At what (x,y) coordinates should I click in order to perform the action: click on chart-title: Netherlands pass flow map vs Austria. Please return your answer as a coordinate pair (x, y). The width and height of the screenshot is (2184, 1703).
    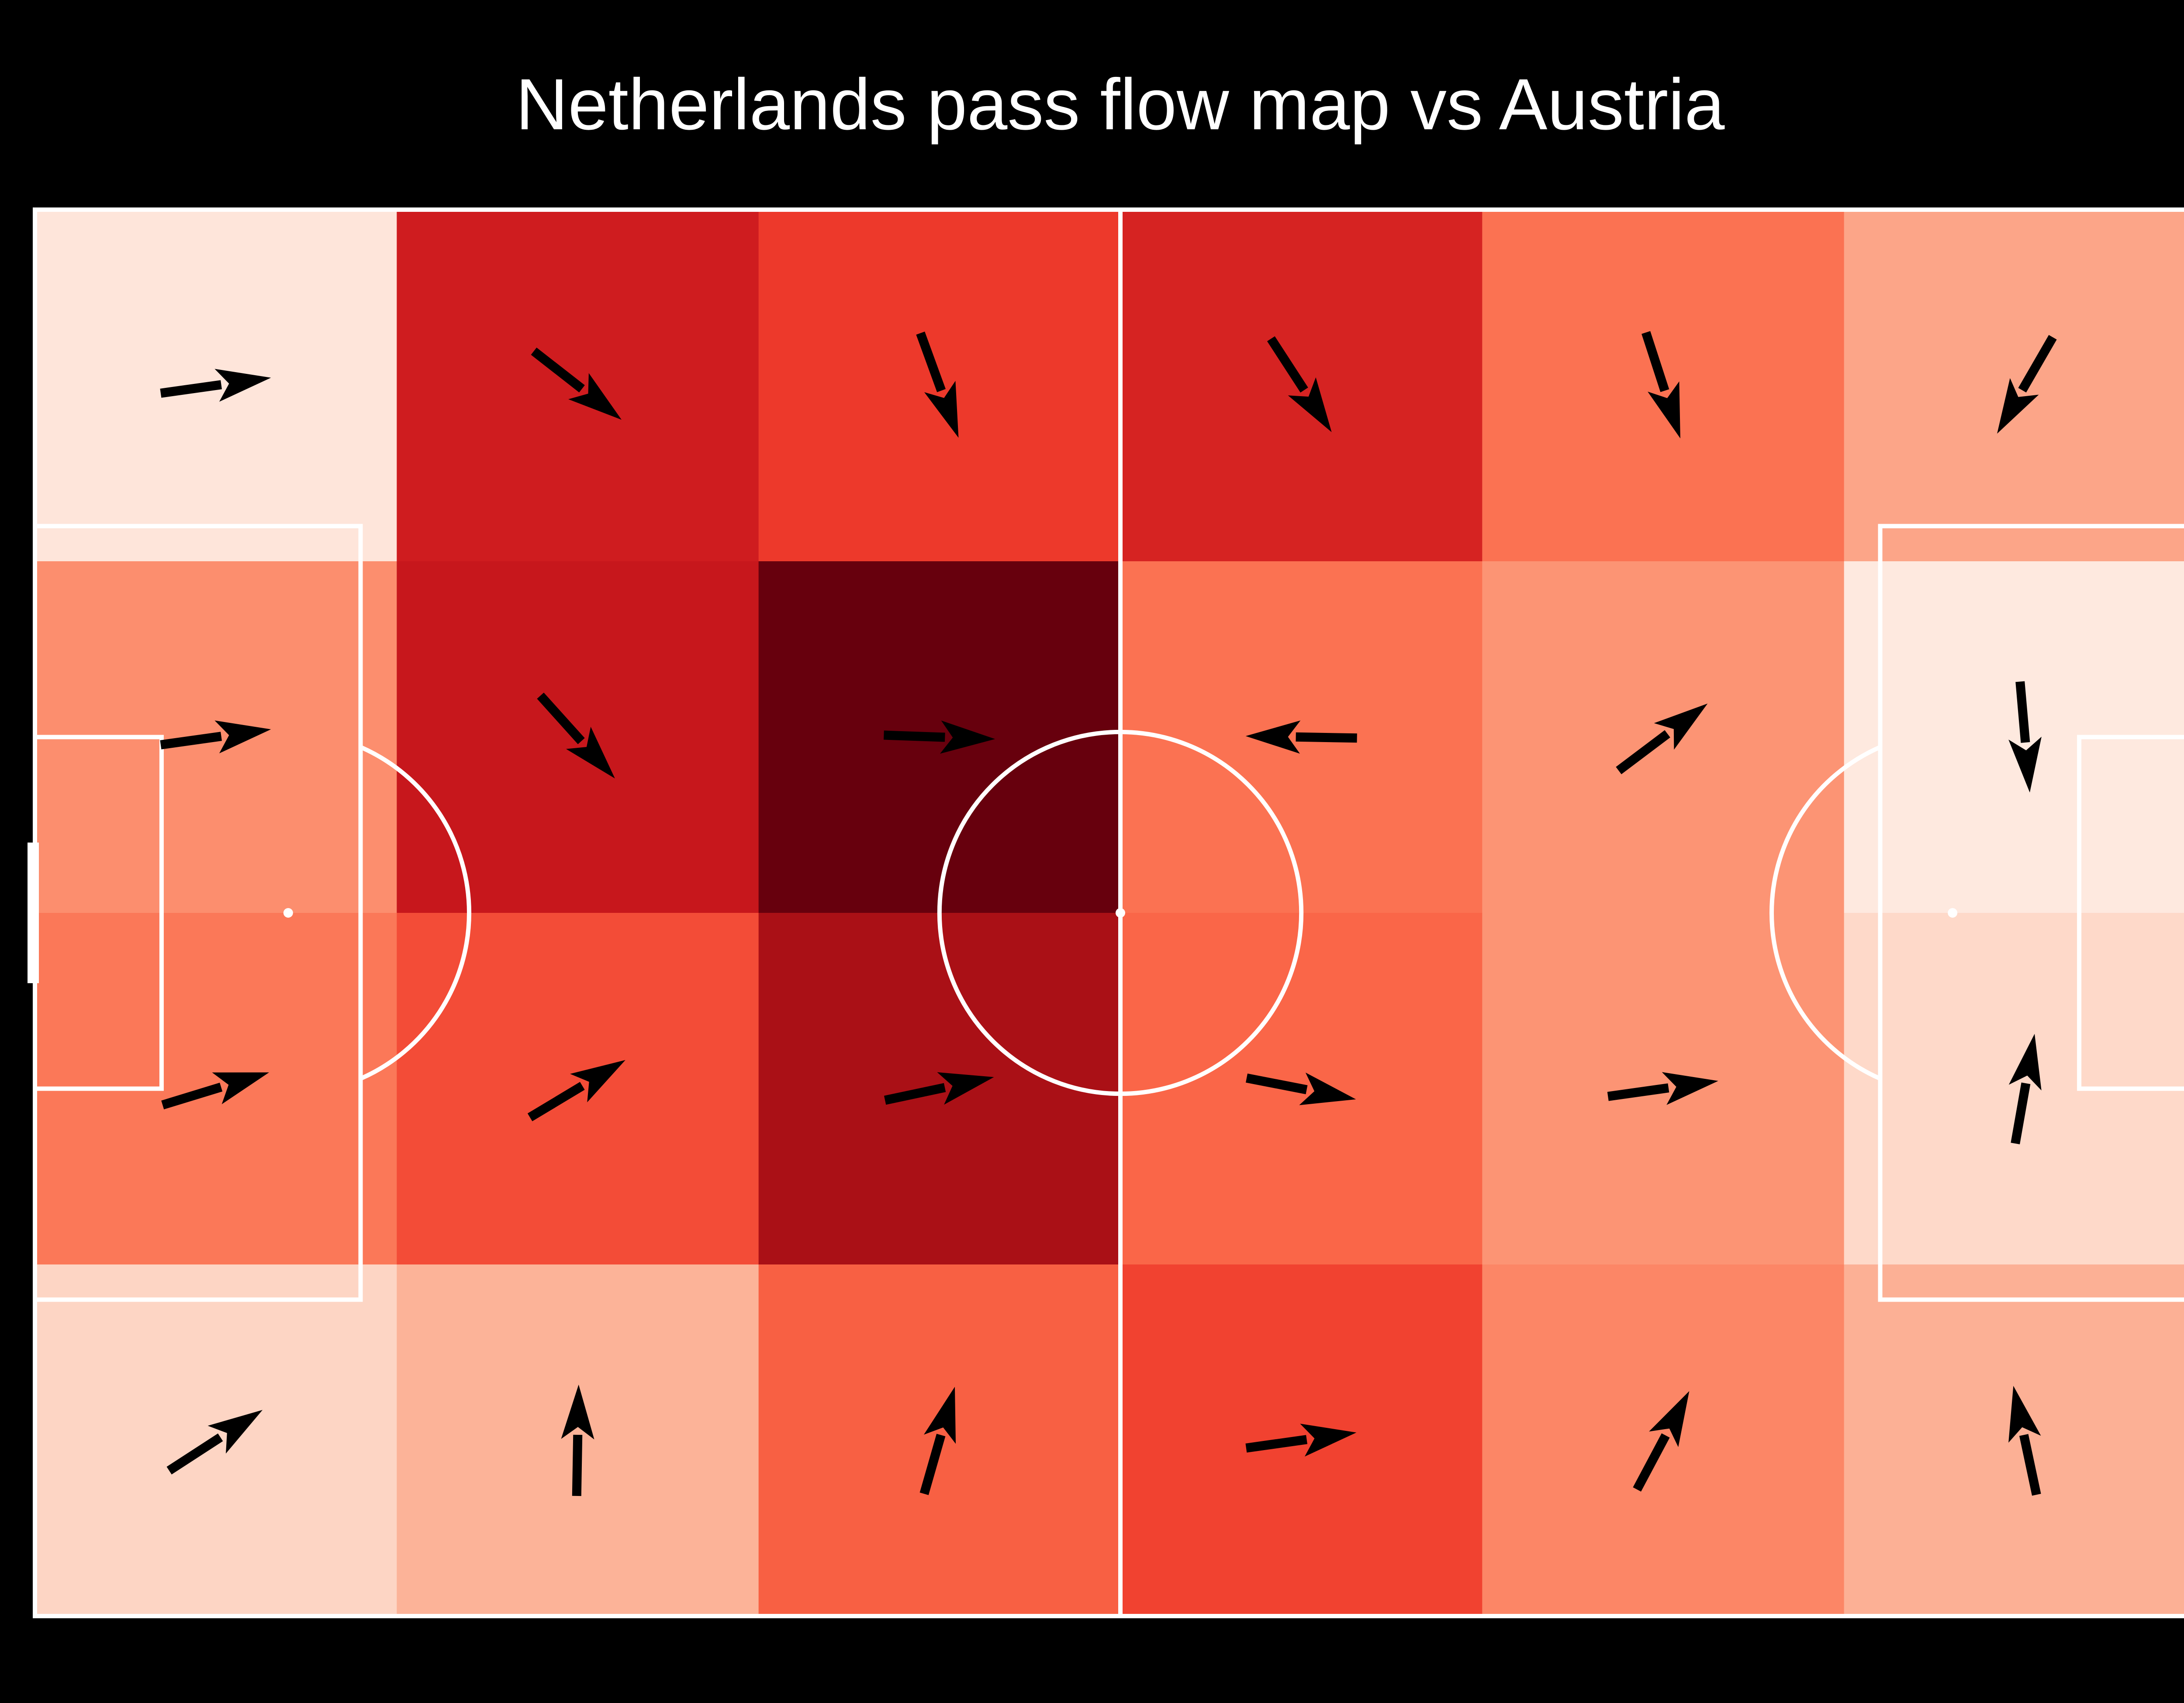
    Looking at the image, I should click on (1120, 104).